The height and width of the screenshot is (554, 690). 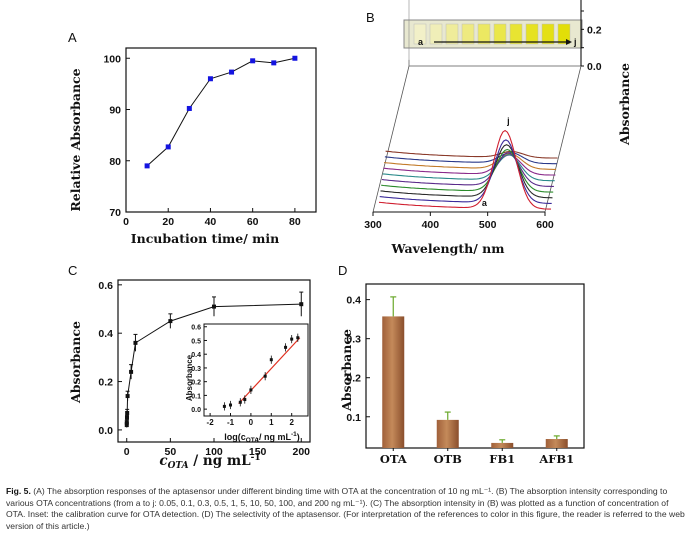 I want to click on panel-c-xlabel: cOTA / ng mL-1, so click(x=209, y=462).